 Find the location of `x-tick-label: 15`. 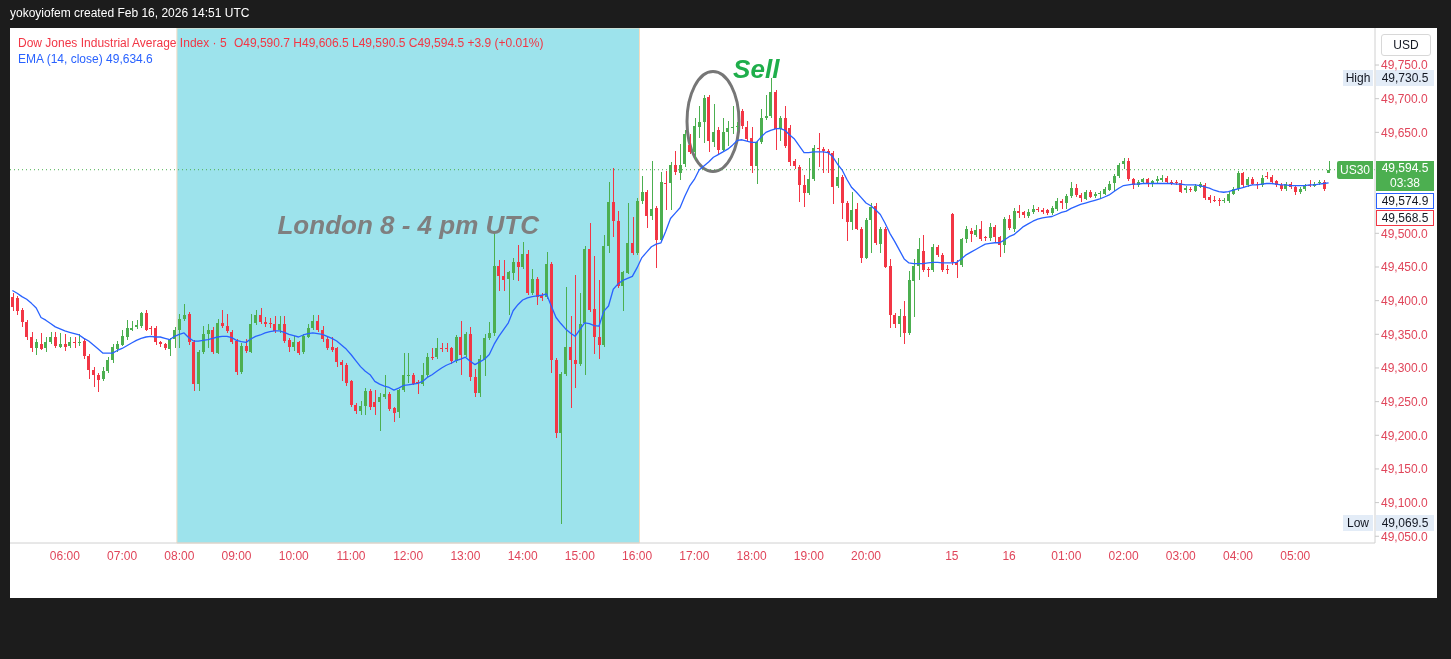

x-tick-label: 15 is located at coordinates (952, 555).